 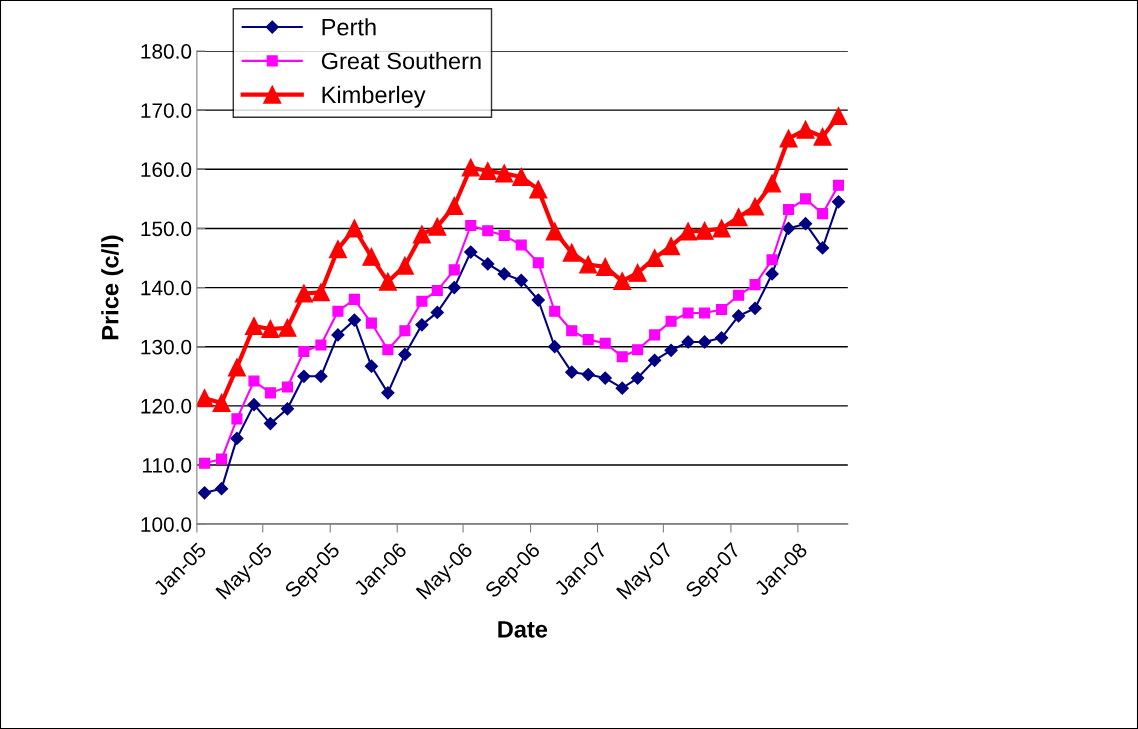 I want to click on y-tick-label: 160.0, so click(x=166, y=170).